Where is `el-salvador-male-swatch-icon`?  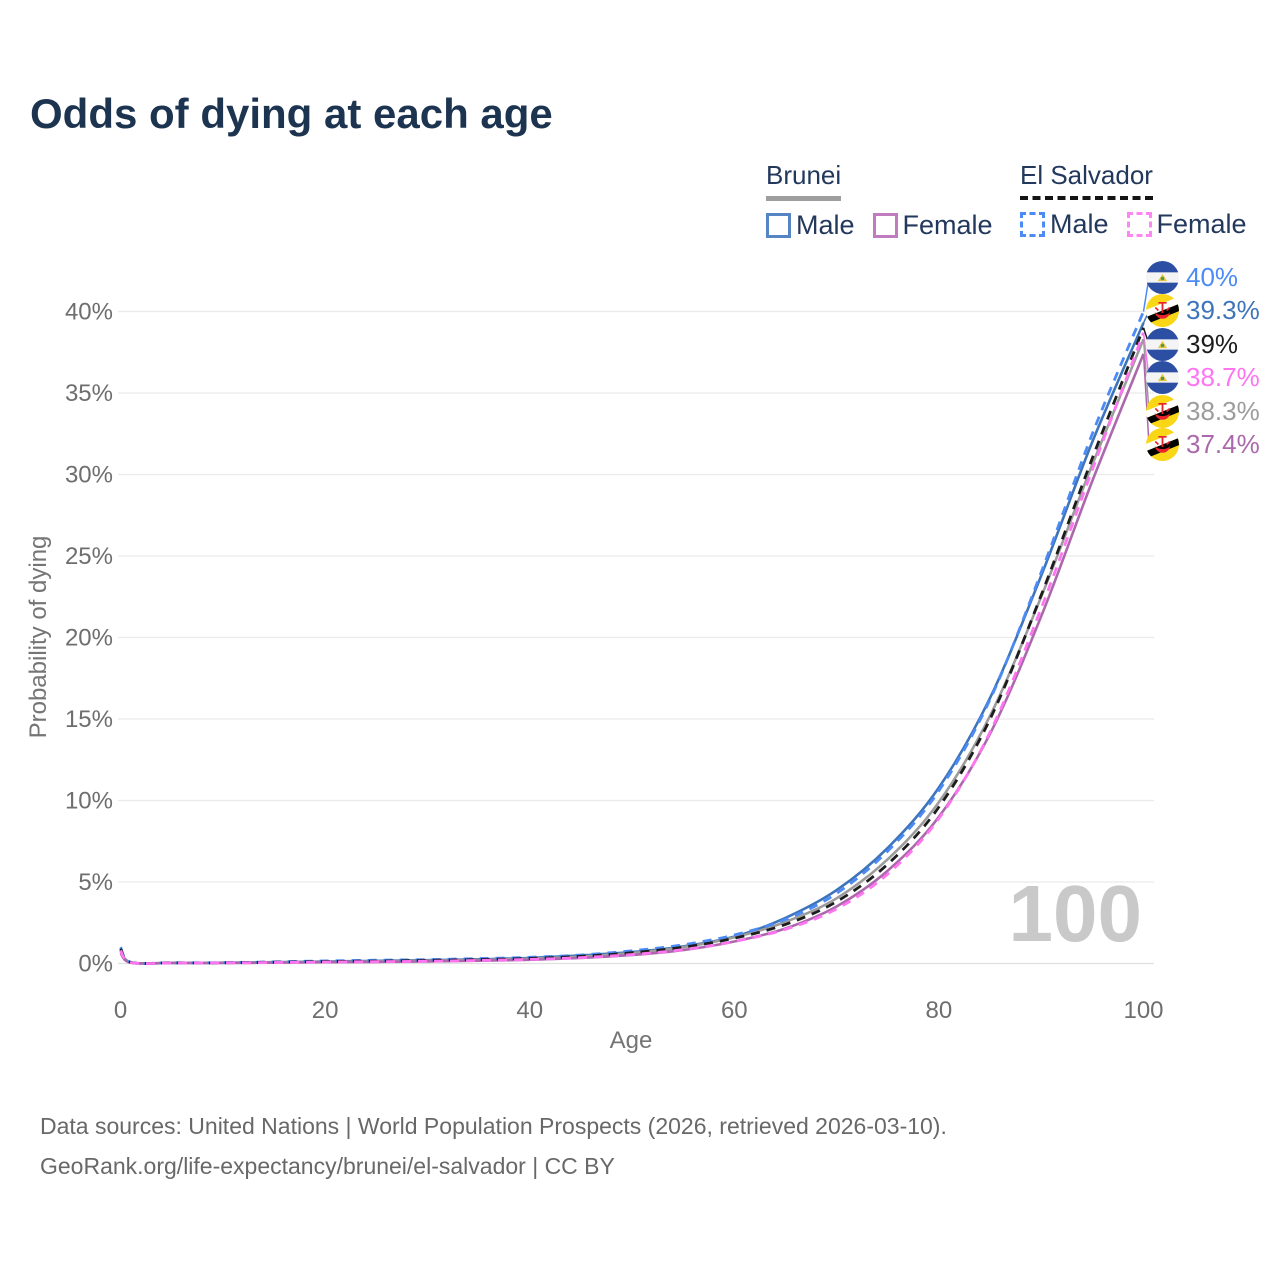 el-salvador-male-swatch-icon is located at coordinates (1032, 224).